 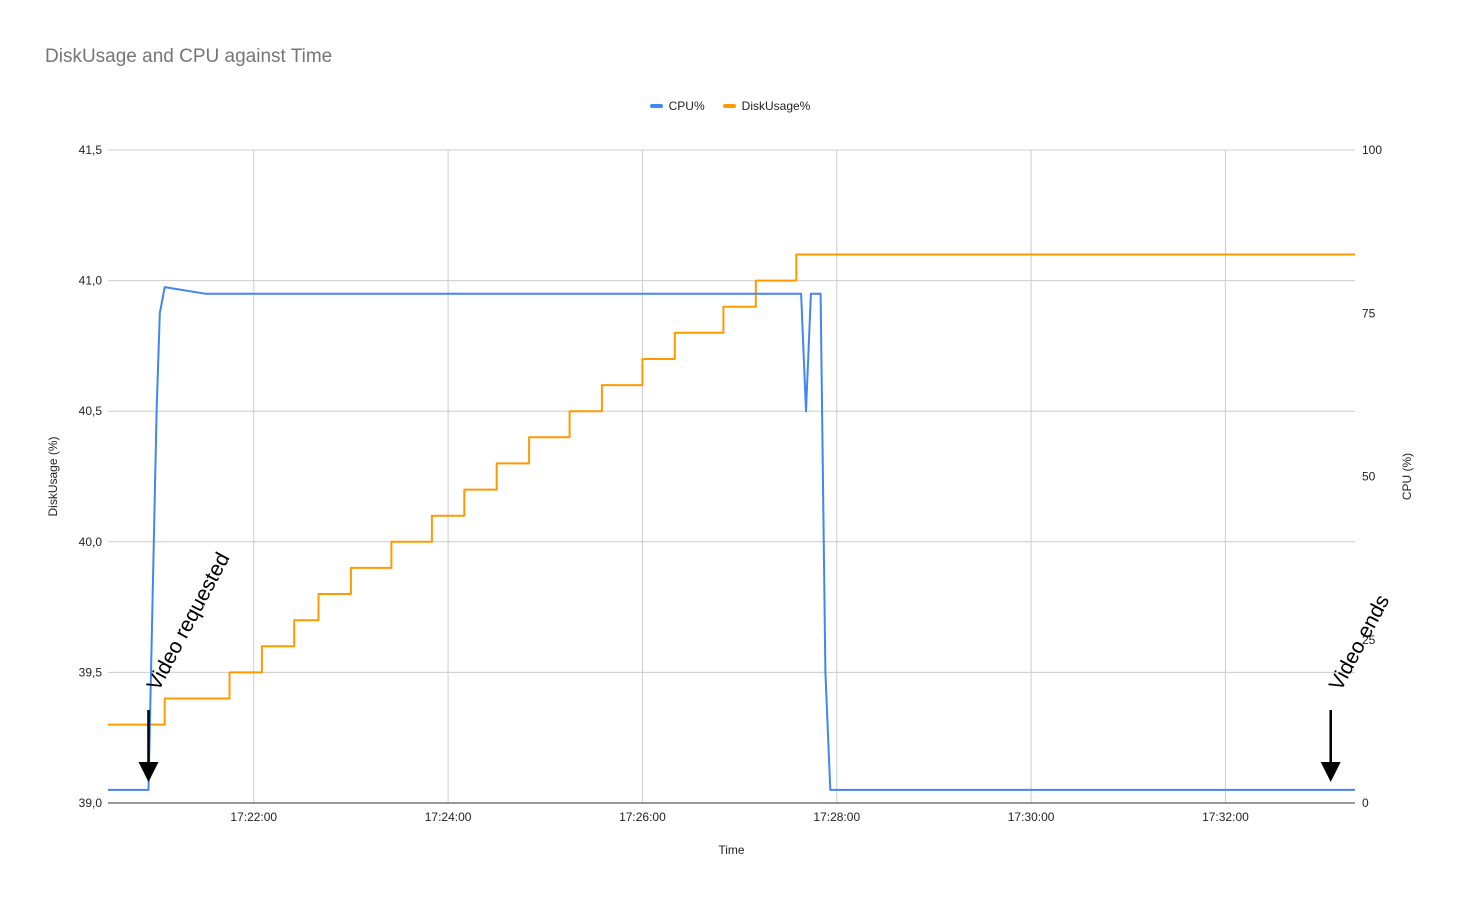 What do you see at coordinates (642, 817) in the screenshot?
I see `x-tick-label: 17:26:00` at bounding box center [642, 817].